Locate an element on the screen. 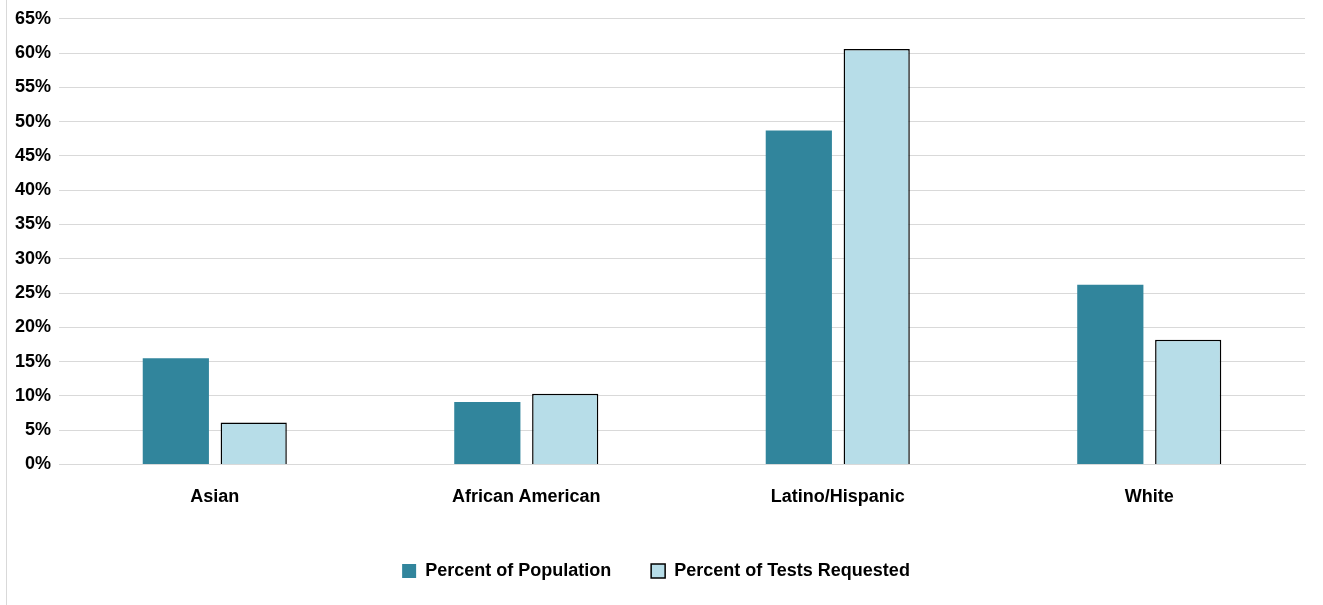 This screenshot has width=1323, height=605. legend-label: Percent of Population is located at coordinates (518, 569).